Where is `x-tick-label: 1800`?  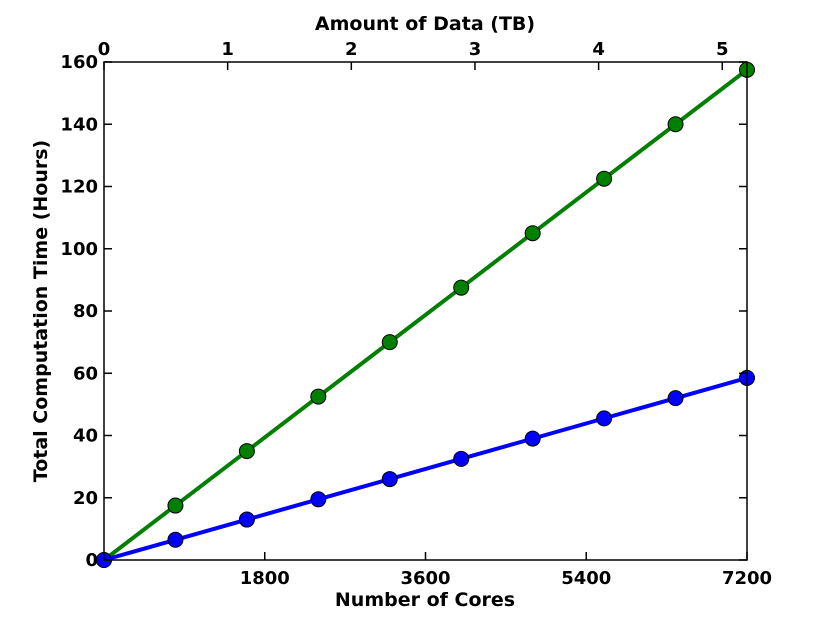
x-tick-label: 1800 is located at coordinates (265, 578).